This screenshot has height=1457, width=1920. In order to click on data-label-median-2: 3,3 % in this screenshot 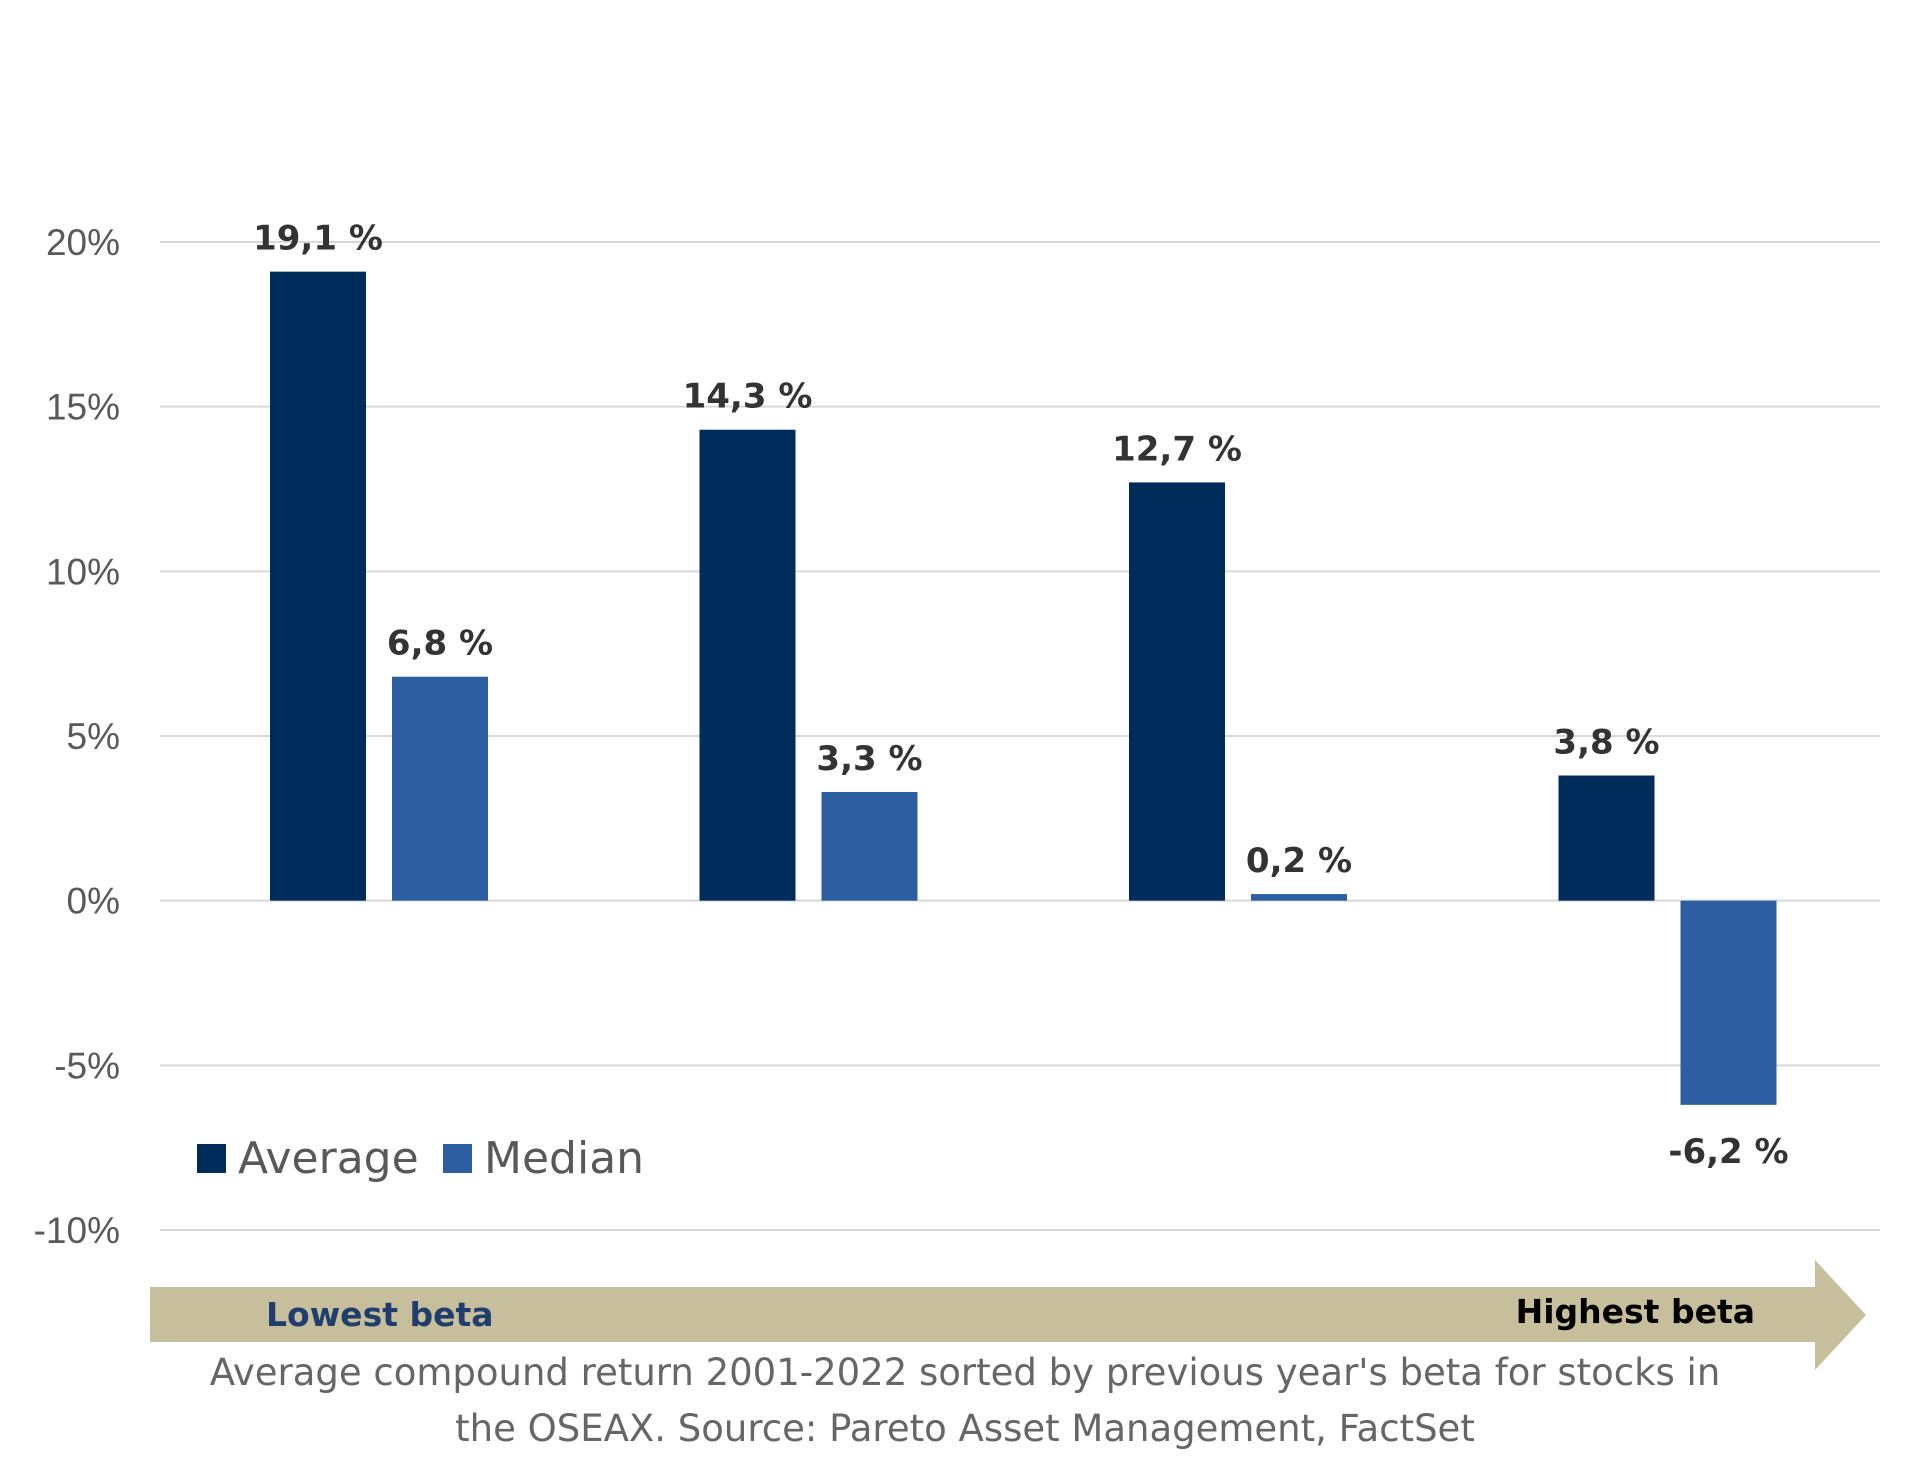, I will do `click(869, 759)`.